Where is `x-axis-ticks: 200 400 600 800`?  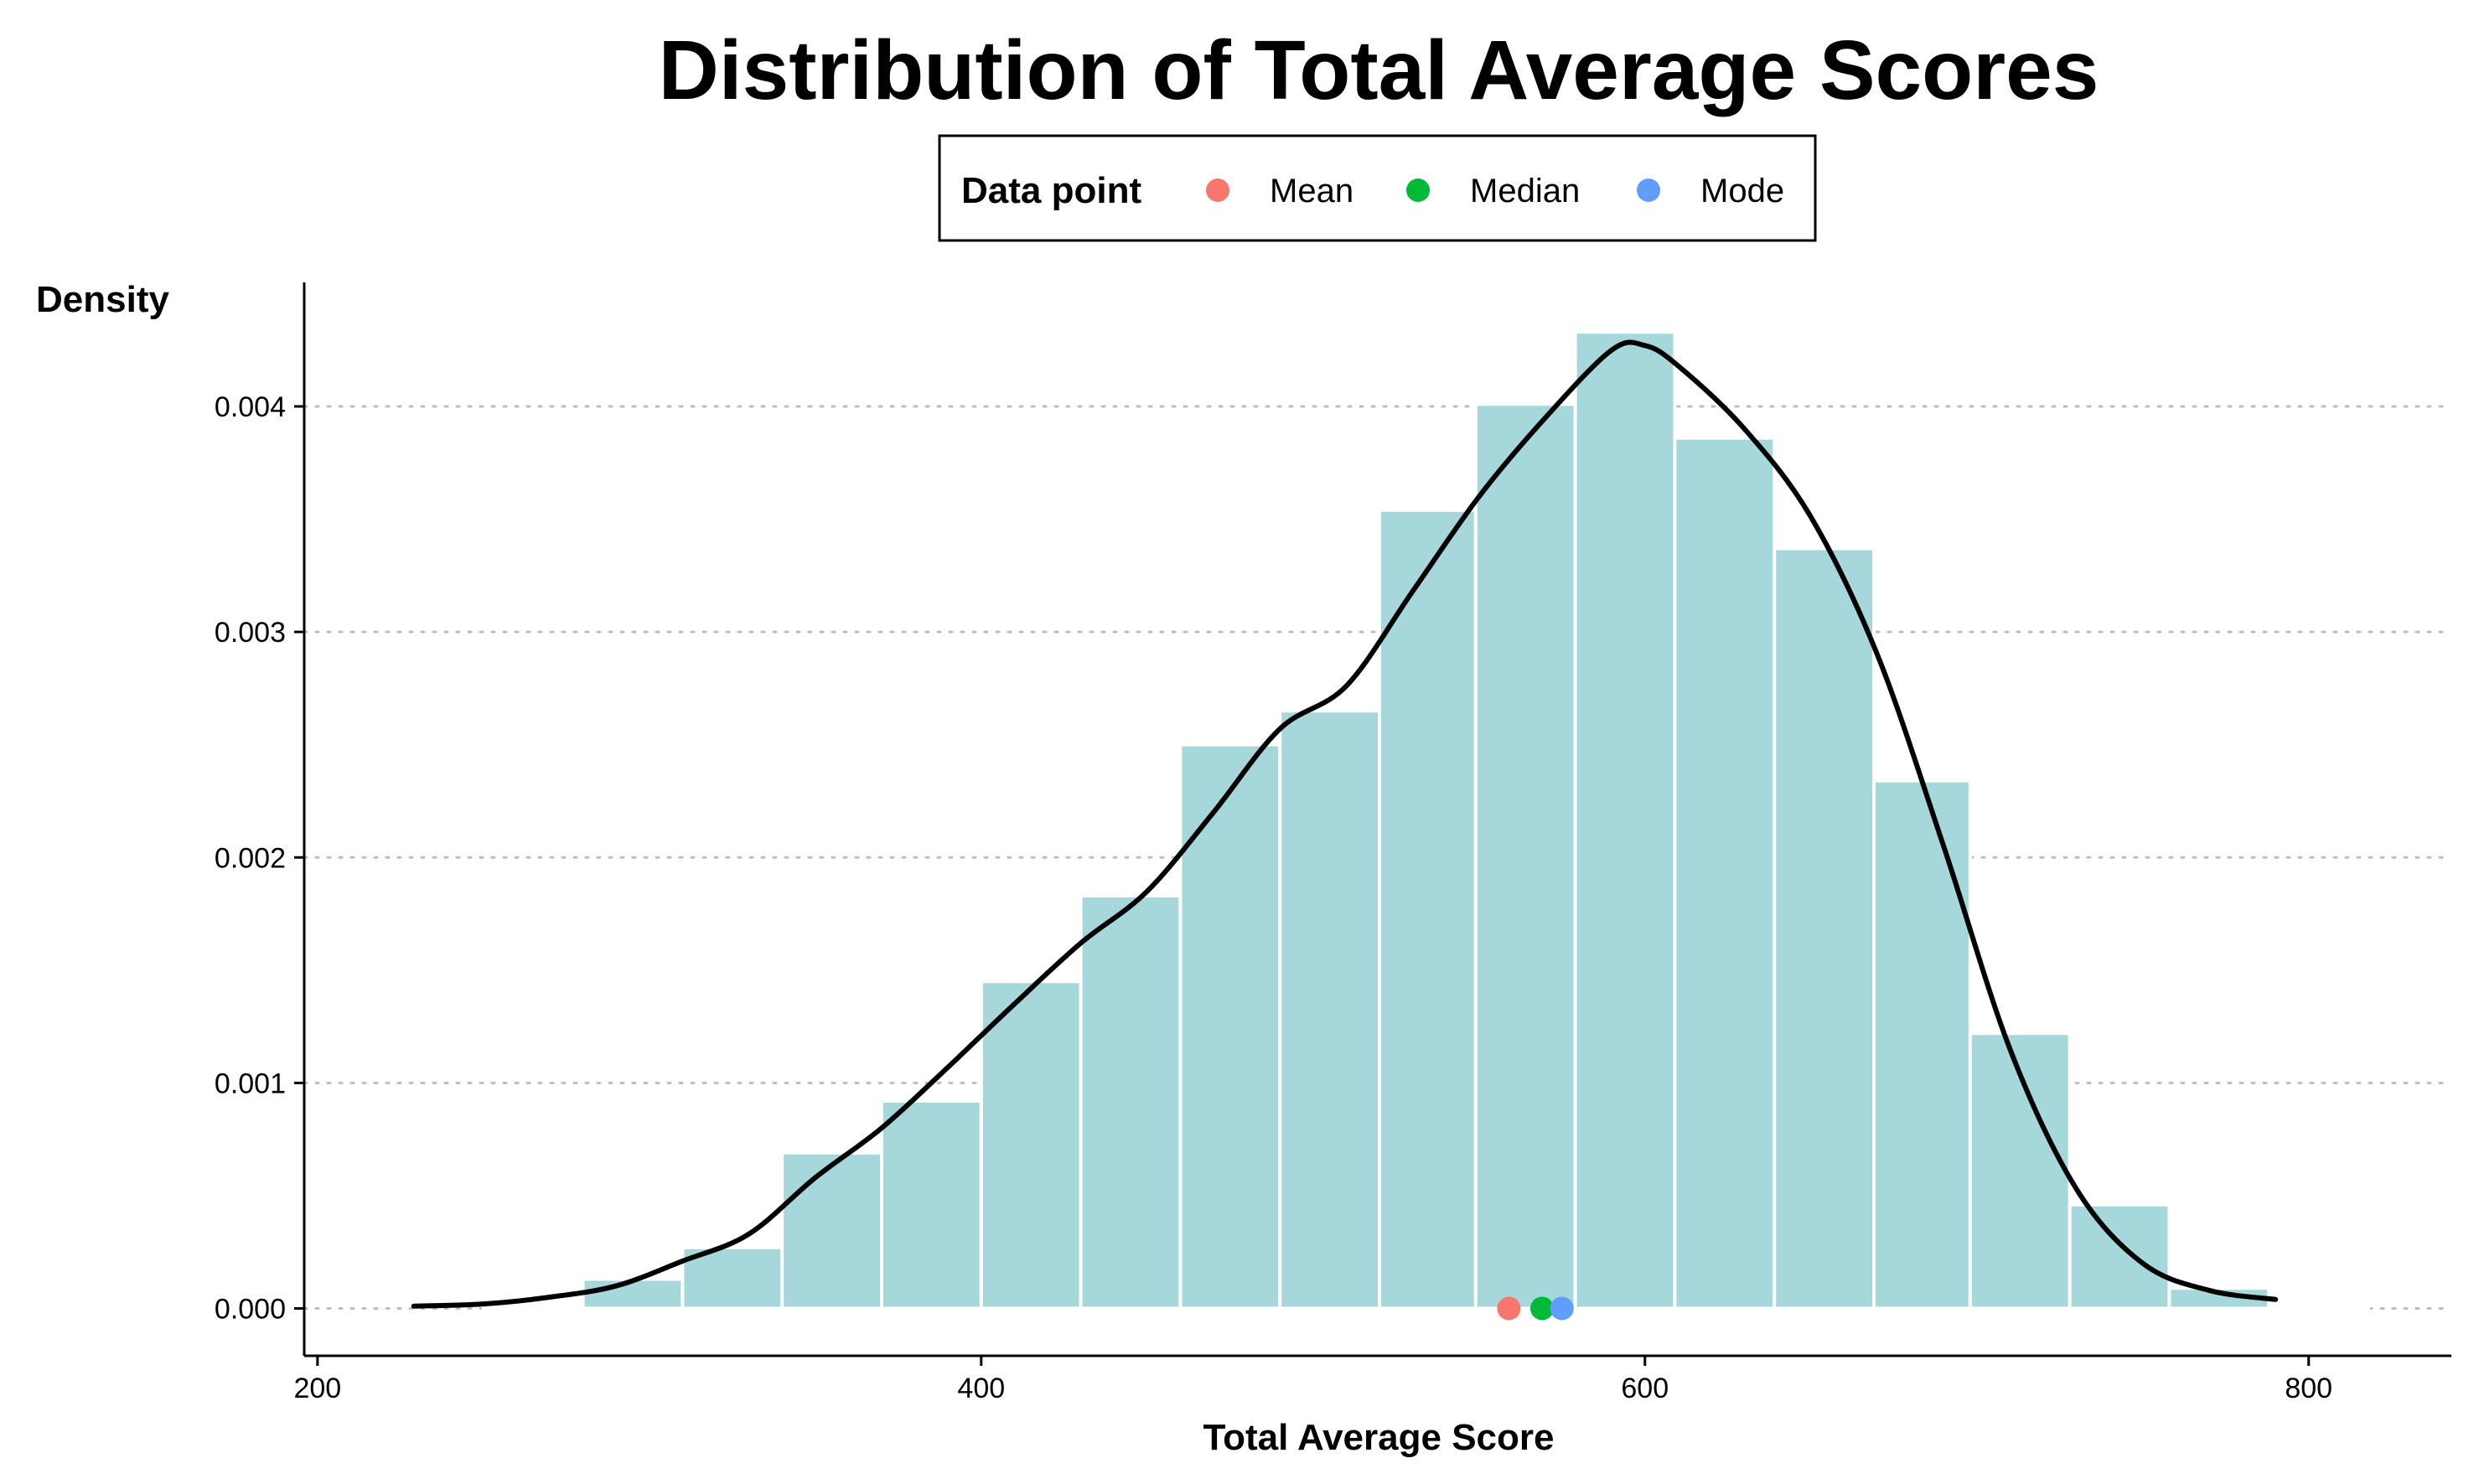
x-axis-ticks: 200 400 600 800 is located at coordinates (1313, 1380).